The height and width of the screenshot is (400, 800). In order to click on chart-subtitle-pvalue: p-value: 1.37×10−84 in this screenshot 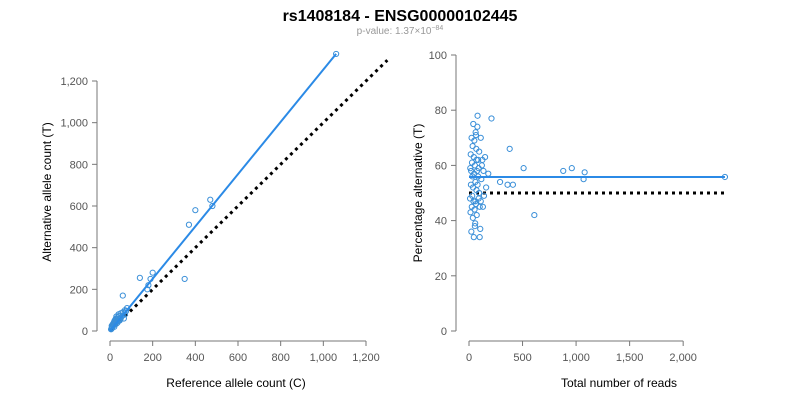, I will do `click(400, 31)`.